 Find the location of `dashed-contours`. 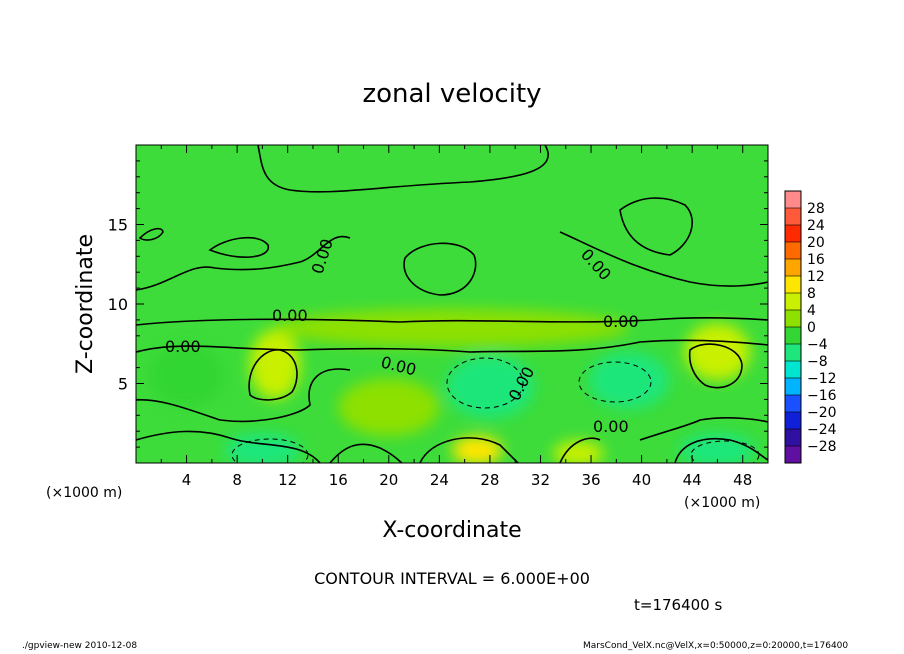

dashed-contours is located at coordinates (495, 410).